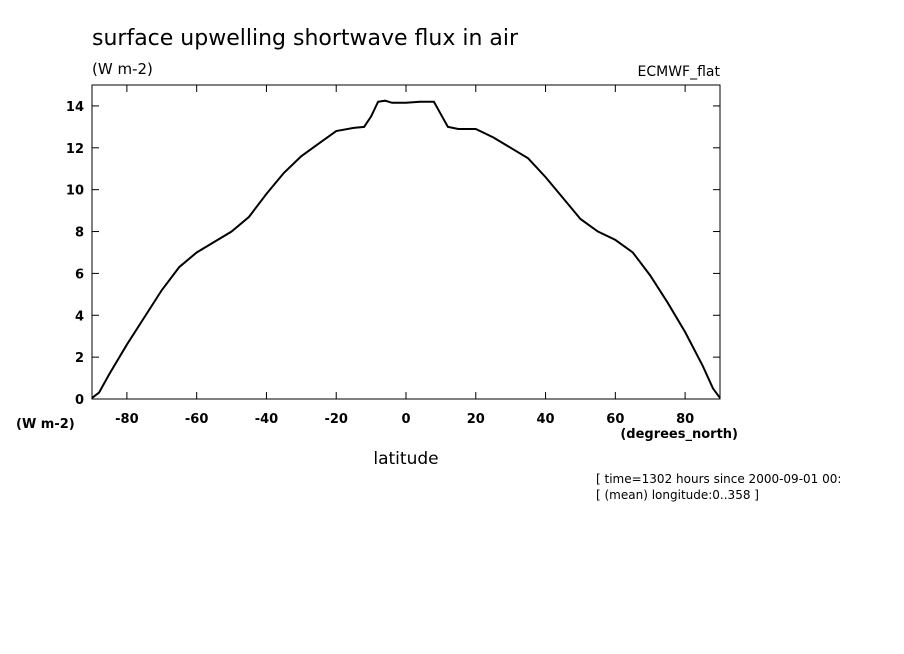 This screenshot has width=904, height=654. I want to click on x-tick-label: 0, so click(405, 419).